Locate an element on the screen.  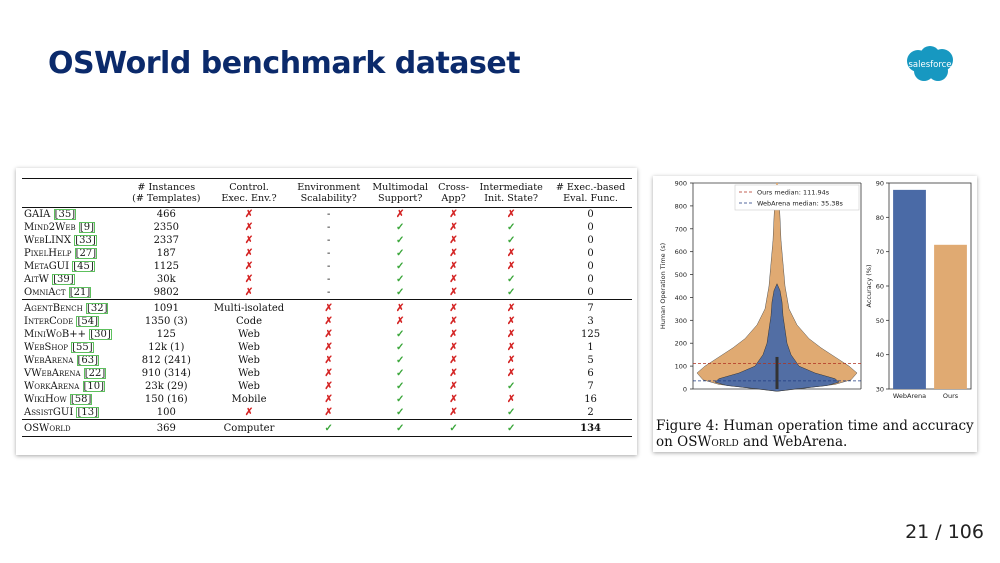
cell-instances: 187 is located at coordinates (166, 253).